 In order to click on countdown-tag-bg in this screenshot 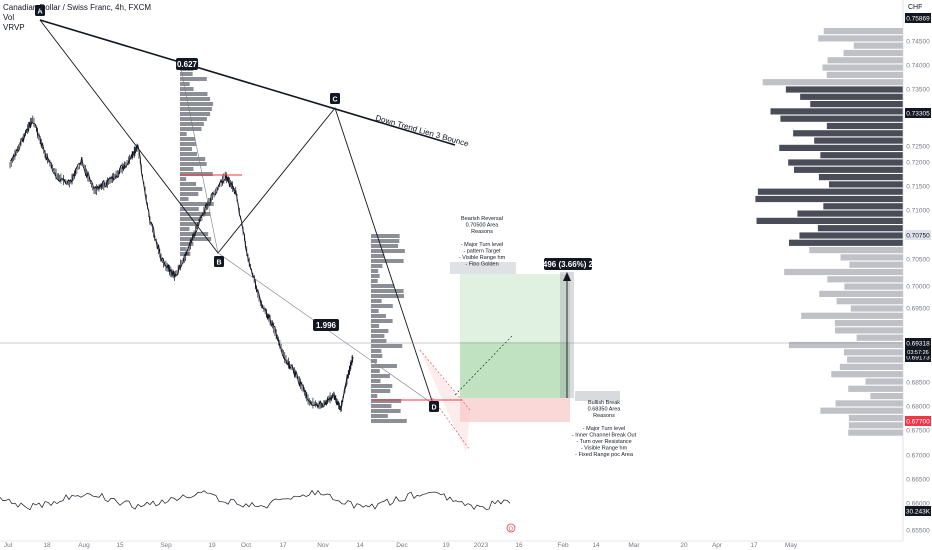, I will do `click(918, 352)`.